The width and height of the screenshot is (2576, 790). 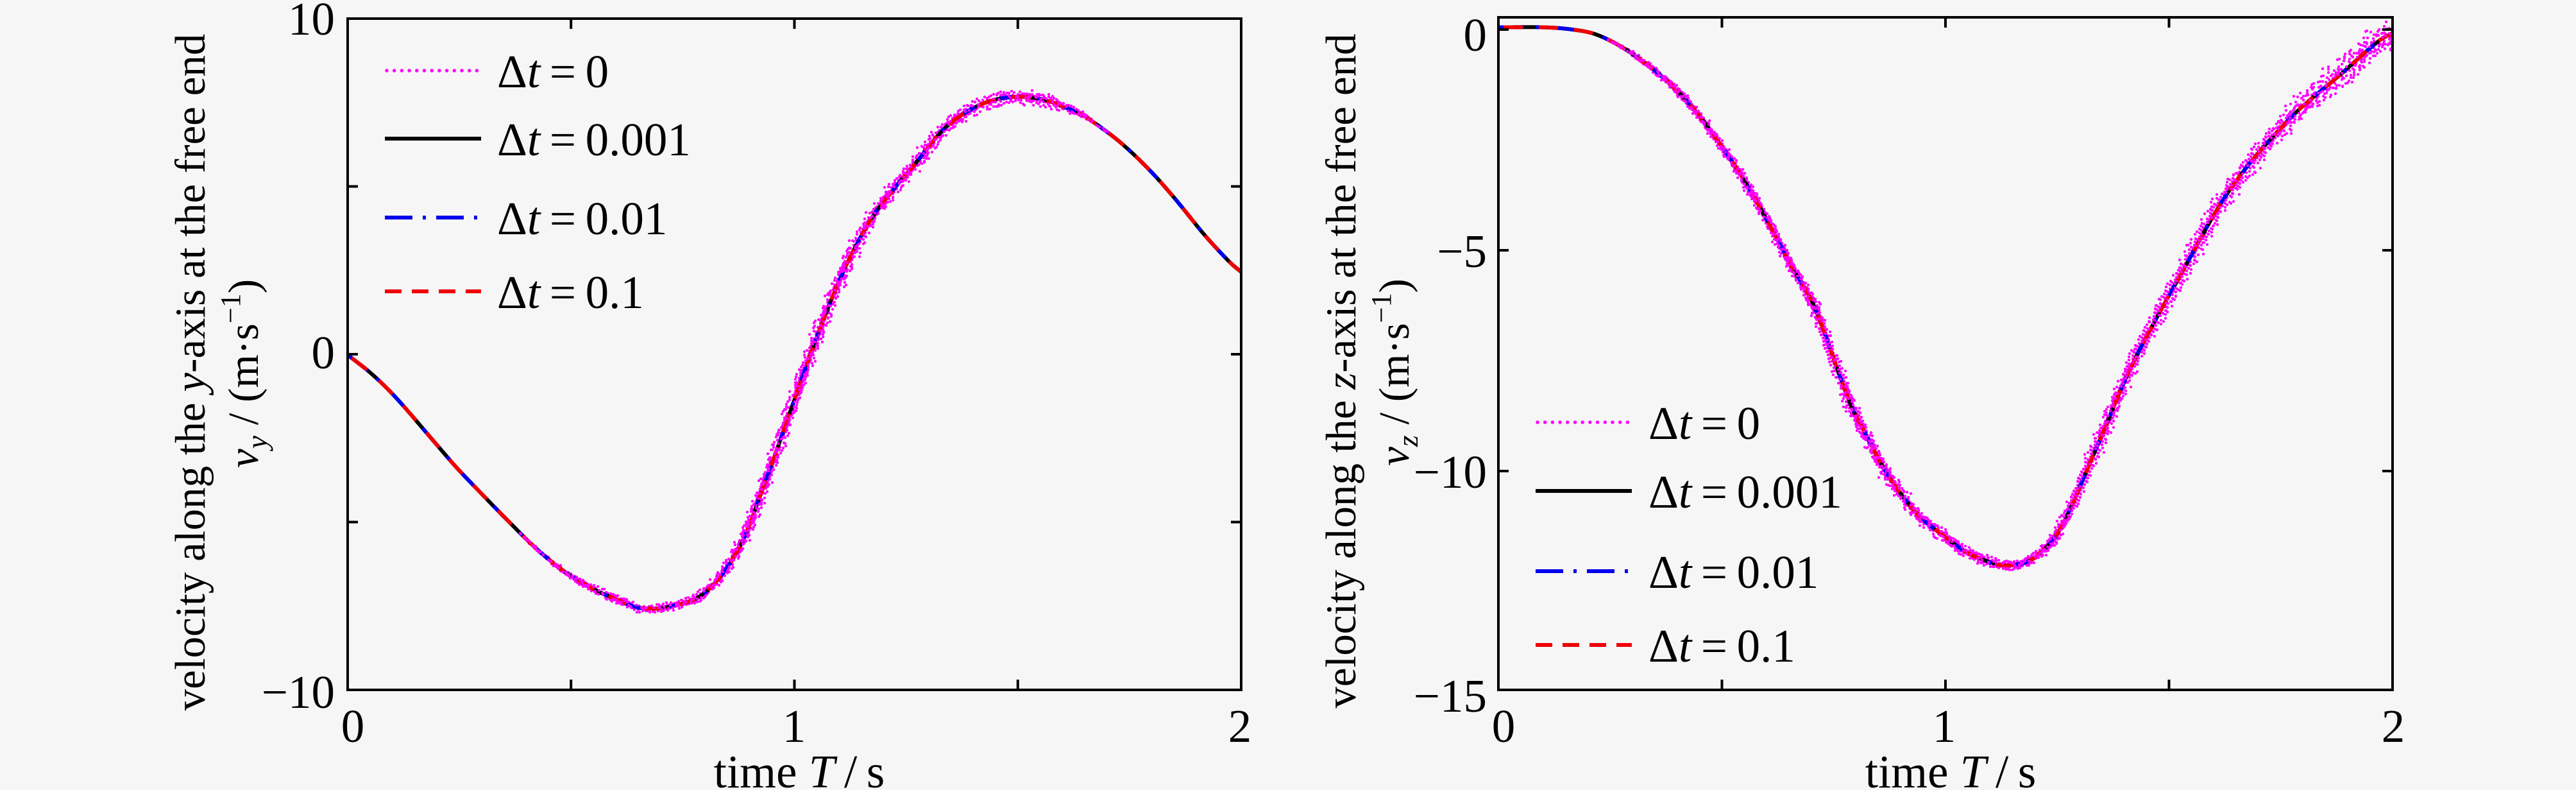 I want to click on svg-text: vz / (m·s−1), so click(x=1395, y=372).